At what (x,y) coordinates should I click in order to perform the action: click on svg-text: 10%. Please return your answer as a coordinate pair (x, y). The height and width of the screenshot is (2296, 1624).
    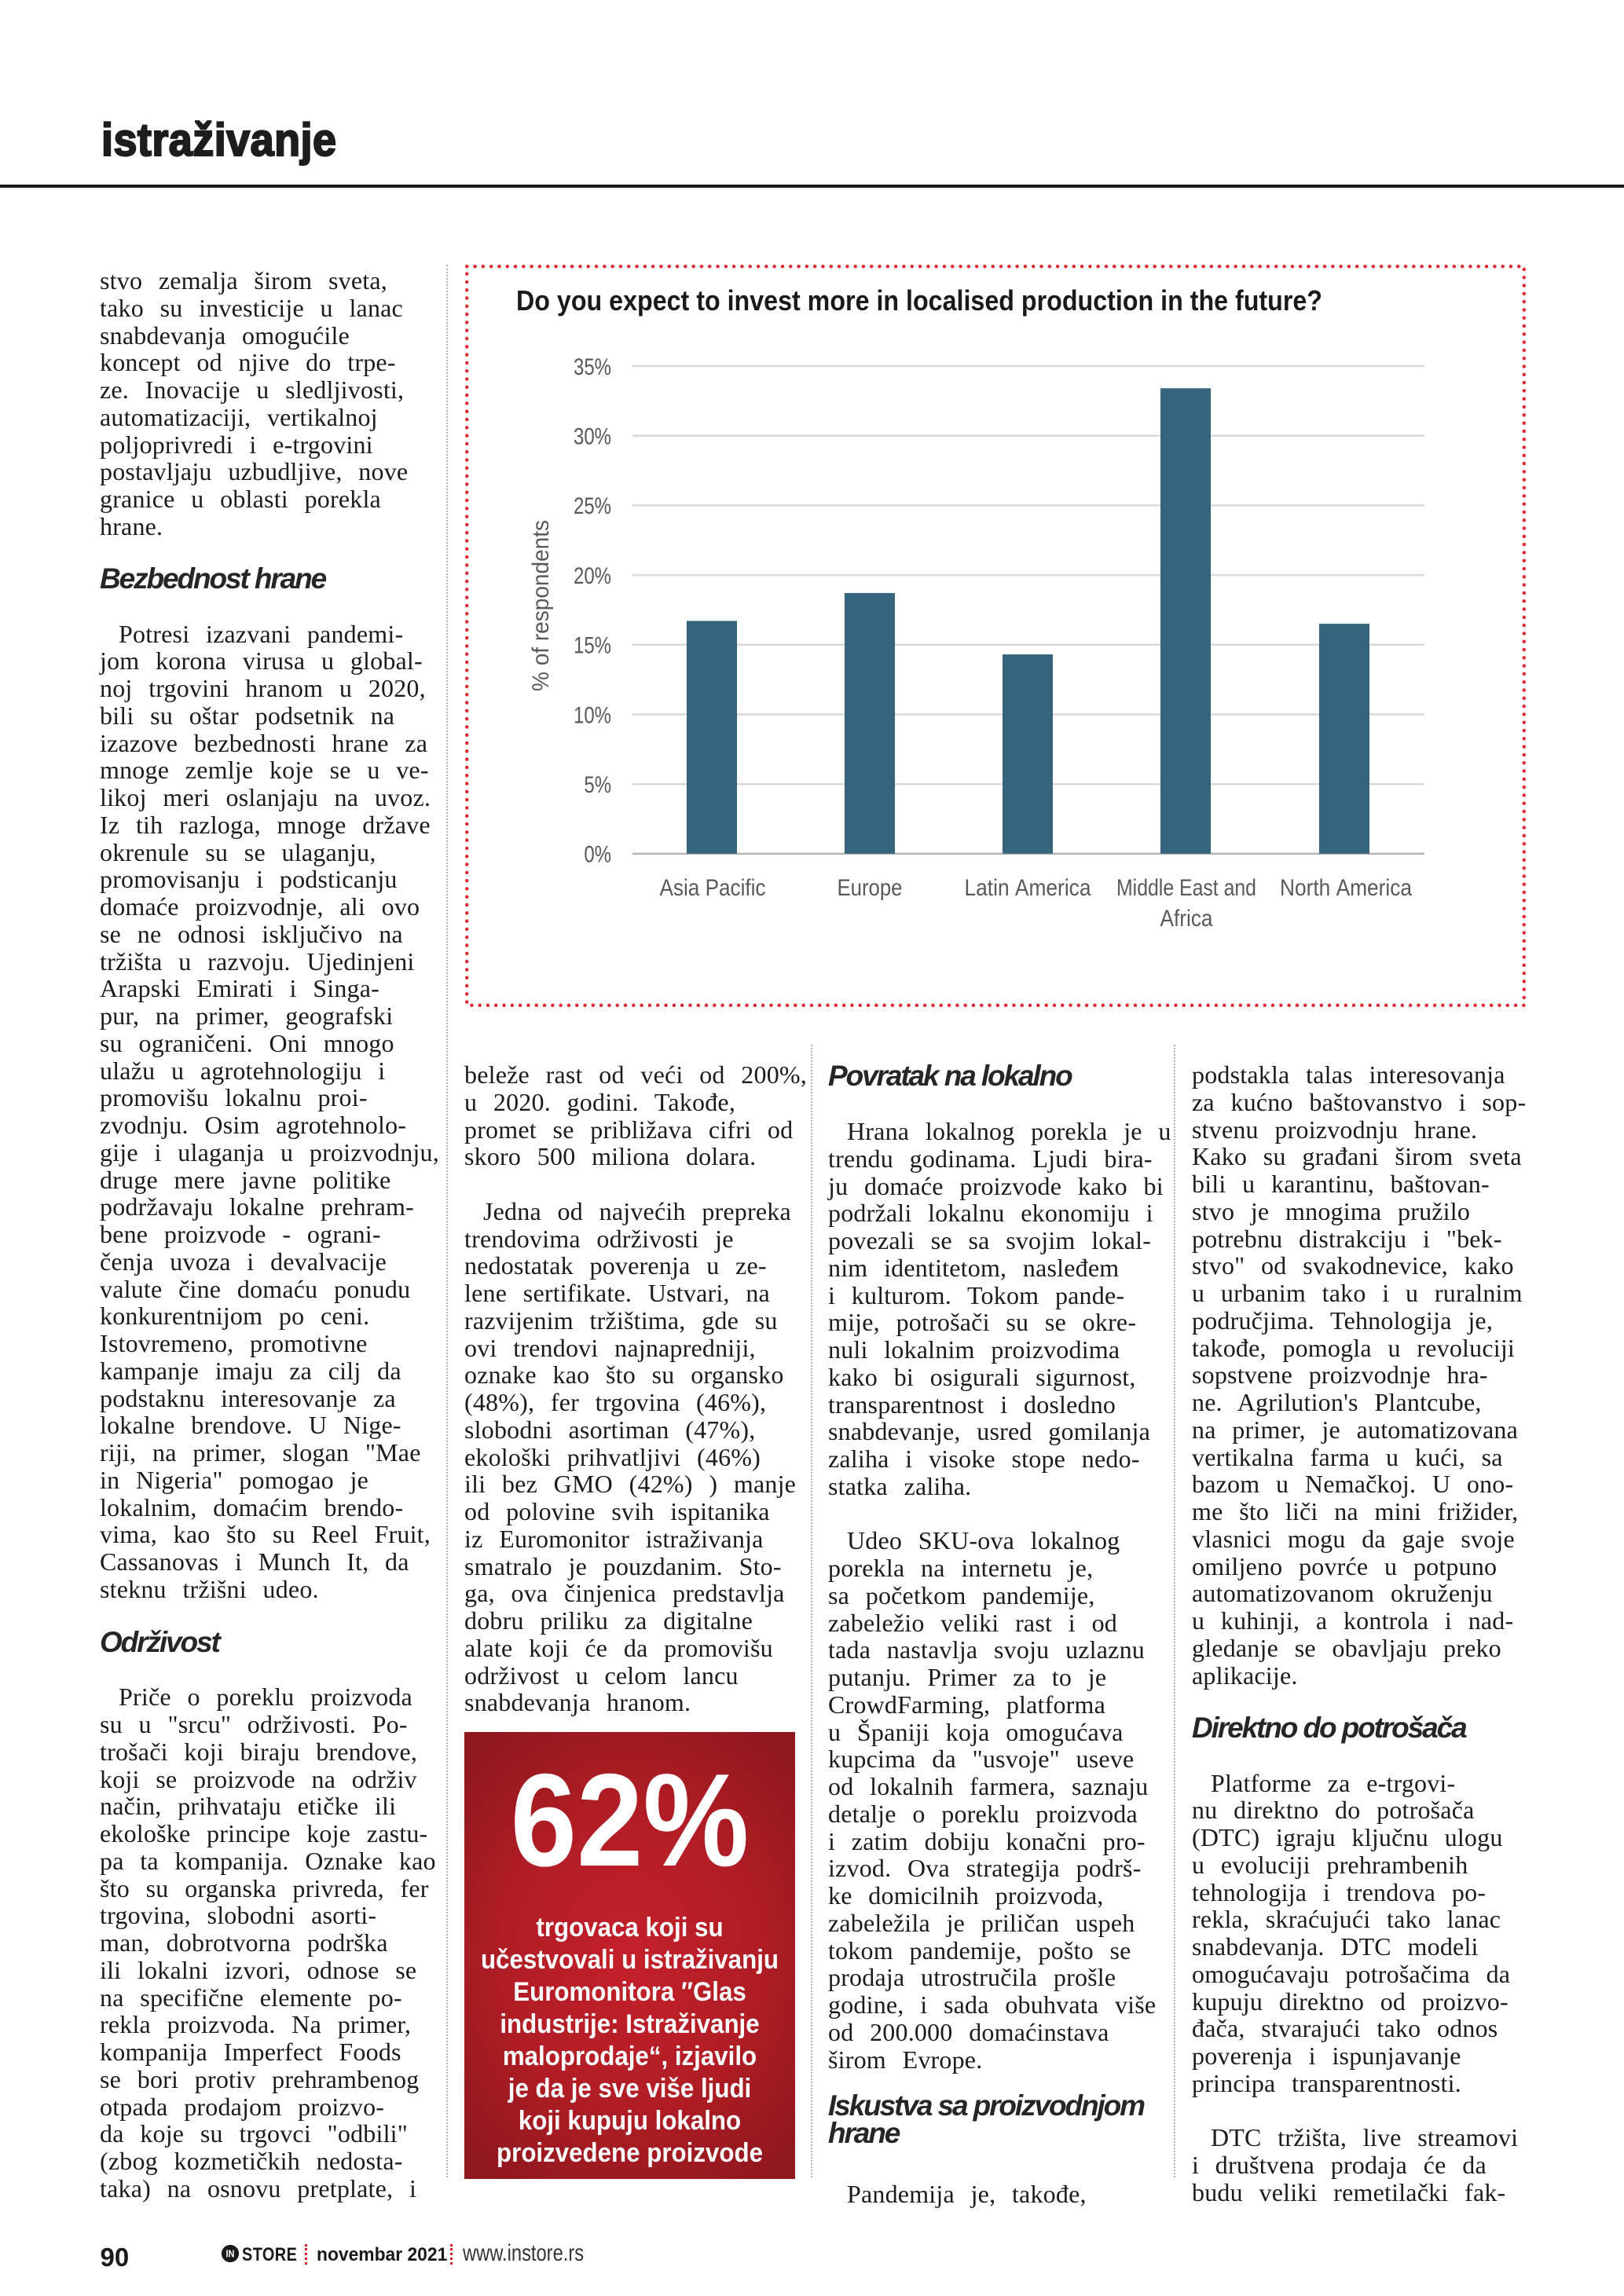
    Looking at the image, I should click on (592, 715).